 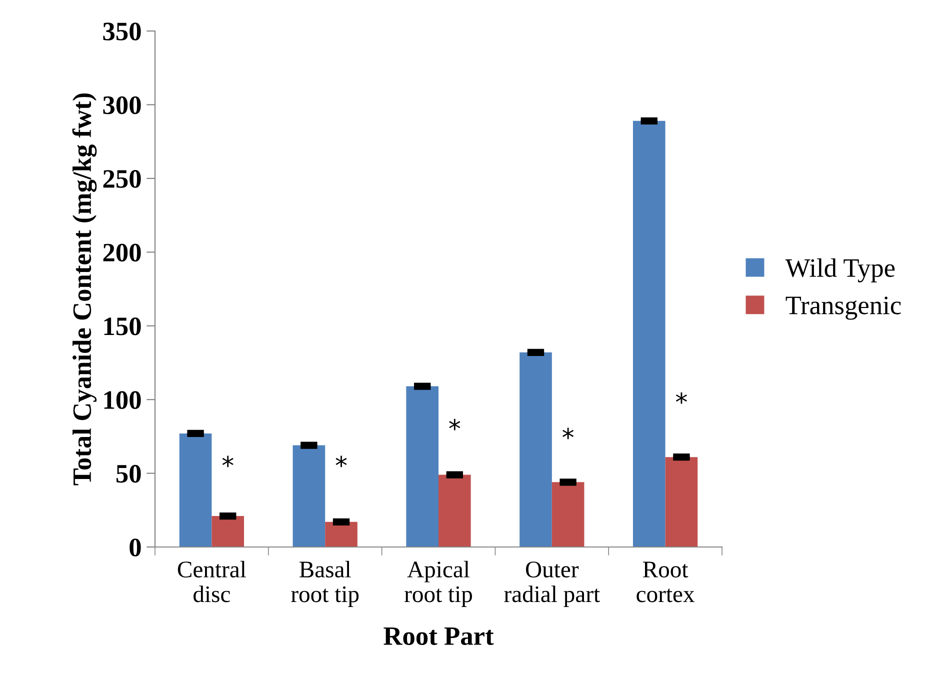 What do you see at coordinates (122, 400) in the screenshot?
I see `y-tick-label: 100` at bounding box center [122, 400].